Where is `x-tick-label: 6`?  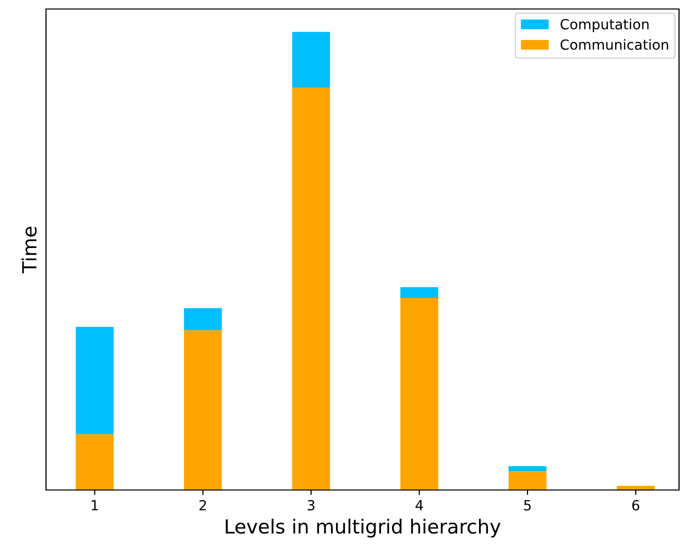
x-tick-label: 6 is located at coordinates (636, 505).